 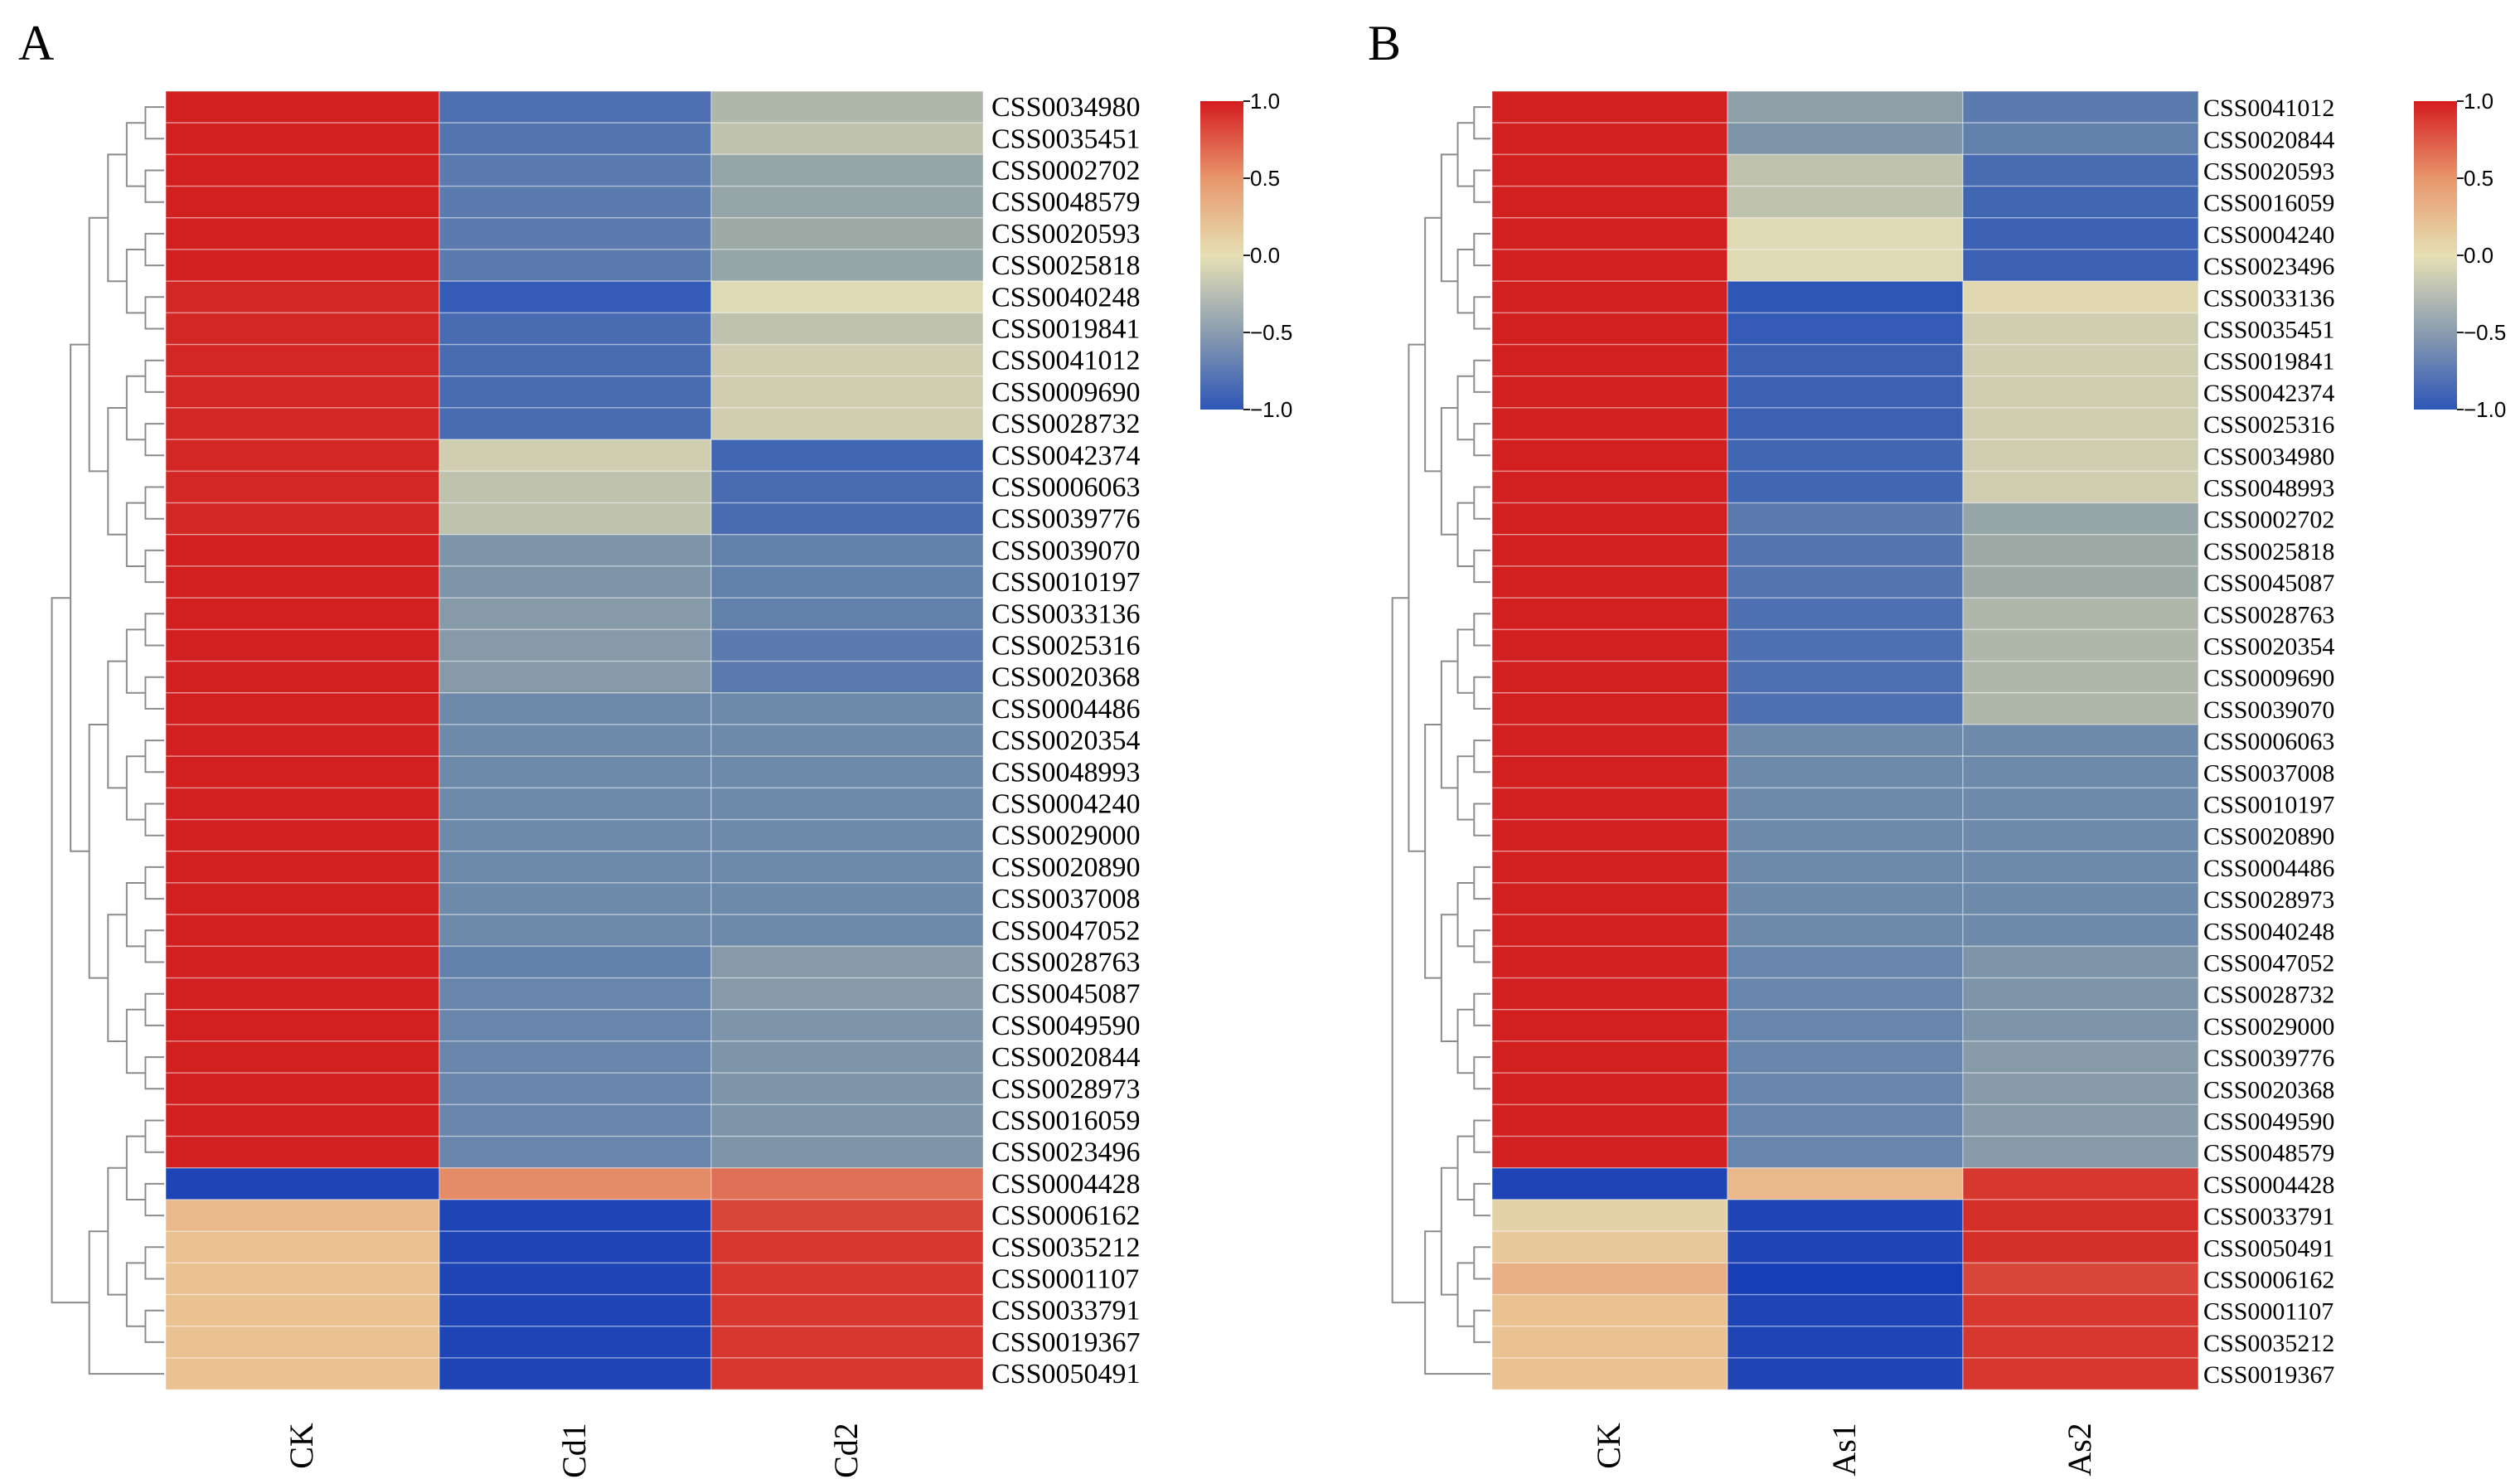 I want to click on row-label: CSS0020593, so click(x=2268, y=172).